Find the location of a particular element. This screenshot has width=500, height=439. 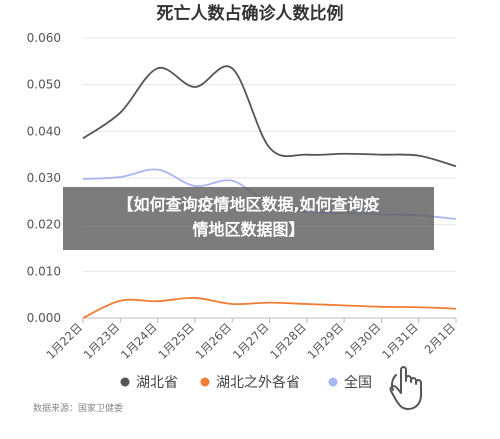

legend-item: 湖北之外各省 is located at coordinates (250, 383).